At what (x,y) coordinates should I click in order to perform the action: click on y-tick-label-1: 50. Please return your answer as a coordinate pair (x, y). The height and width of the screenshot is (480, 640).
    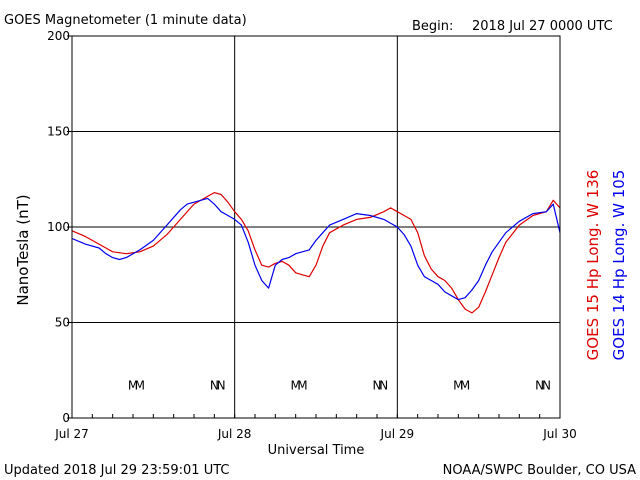
    Looking at the image, I should click on (62, 323).